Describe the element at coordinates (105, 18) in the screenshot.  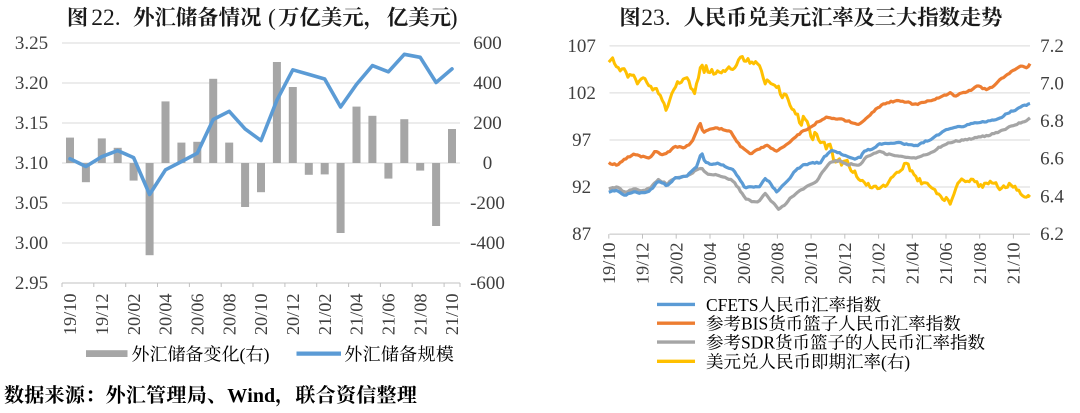
I see `svg-text: 22.` at that location.